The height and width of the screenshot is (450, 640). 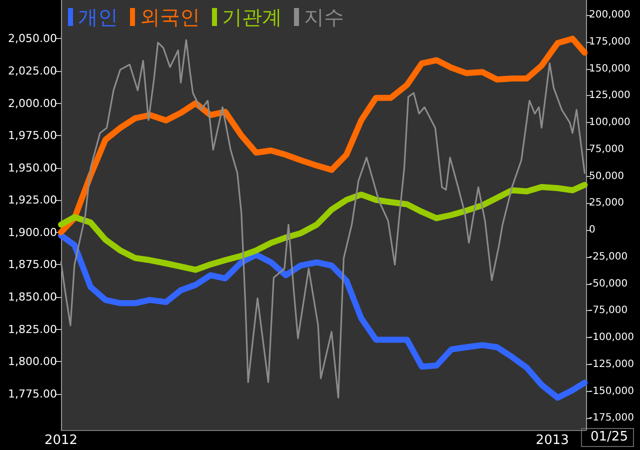 I want to click on y2-tick-label: 25,000, so click(x=606, y=203).